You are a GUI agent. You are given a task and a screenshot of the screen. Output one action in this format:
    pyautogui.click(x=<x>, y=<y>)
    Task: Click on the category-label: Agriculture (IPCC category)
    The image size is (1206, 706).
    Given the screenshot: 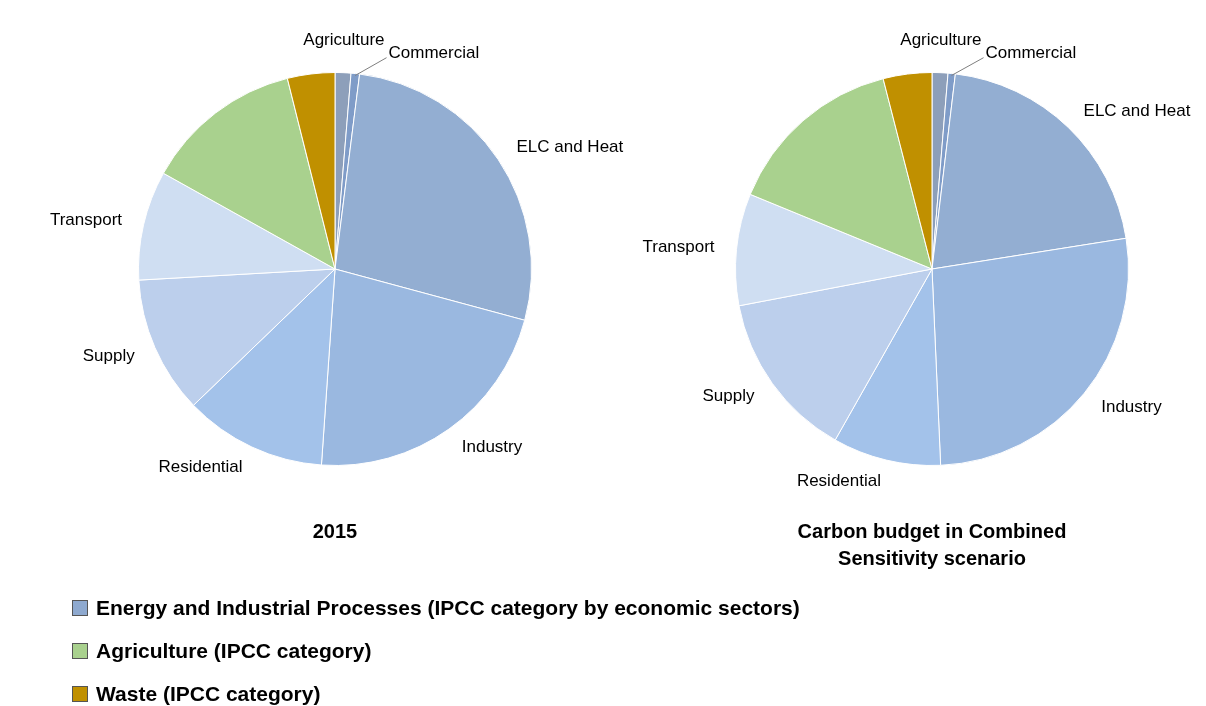 What is the action you would take?
    pyautogui.click(x=234, y=650)
    